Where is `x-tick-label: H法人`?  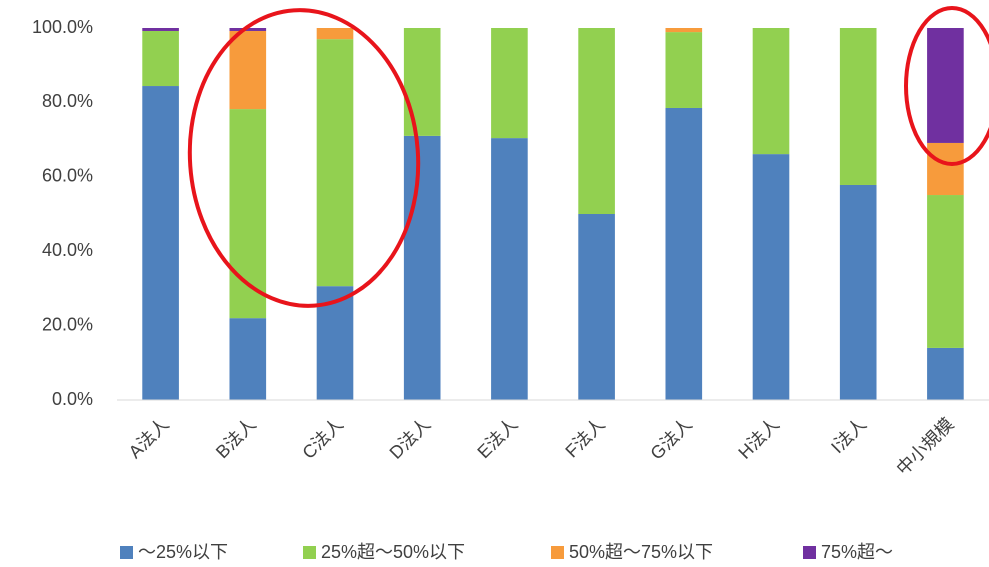 x-tick-label: H法人 is located at coordinates (758, 438).